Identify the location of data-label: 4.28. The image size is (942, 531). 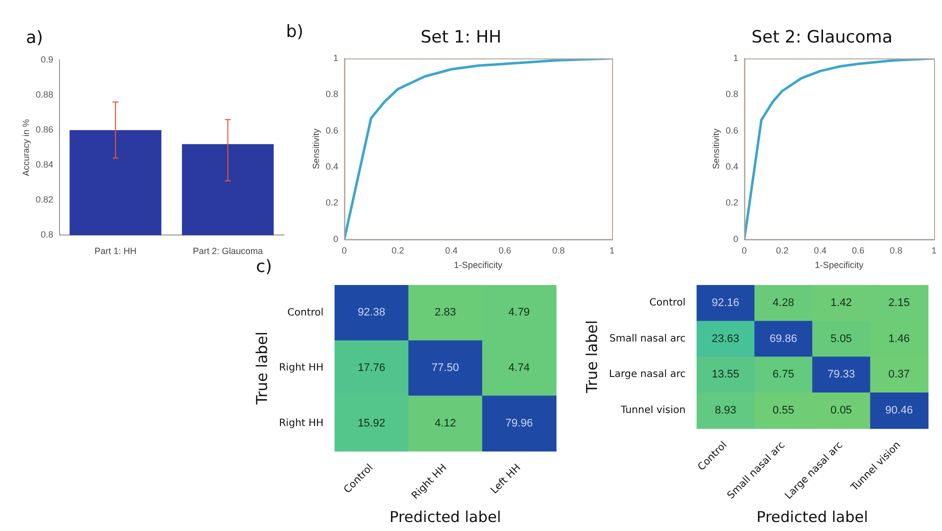
(783, 302).